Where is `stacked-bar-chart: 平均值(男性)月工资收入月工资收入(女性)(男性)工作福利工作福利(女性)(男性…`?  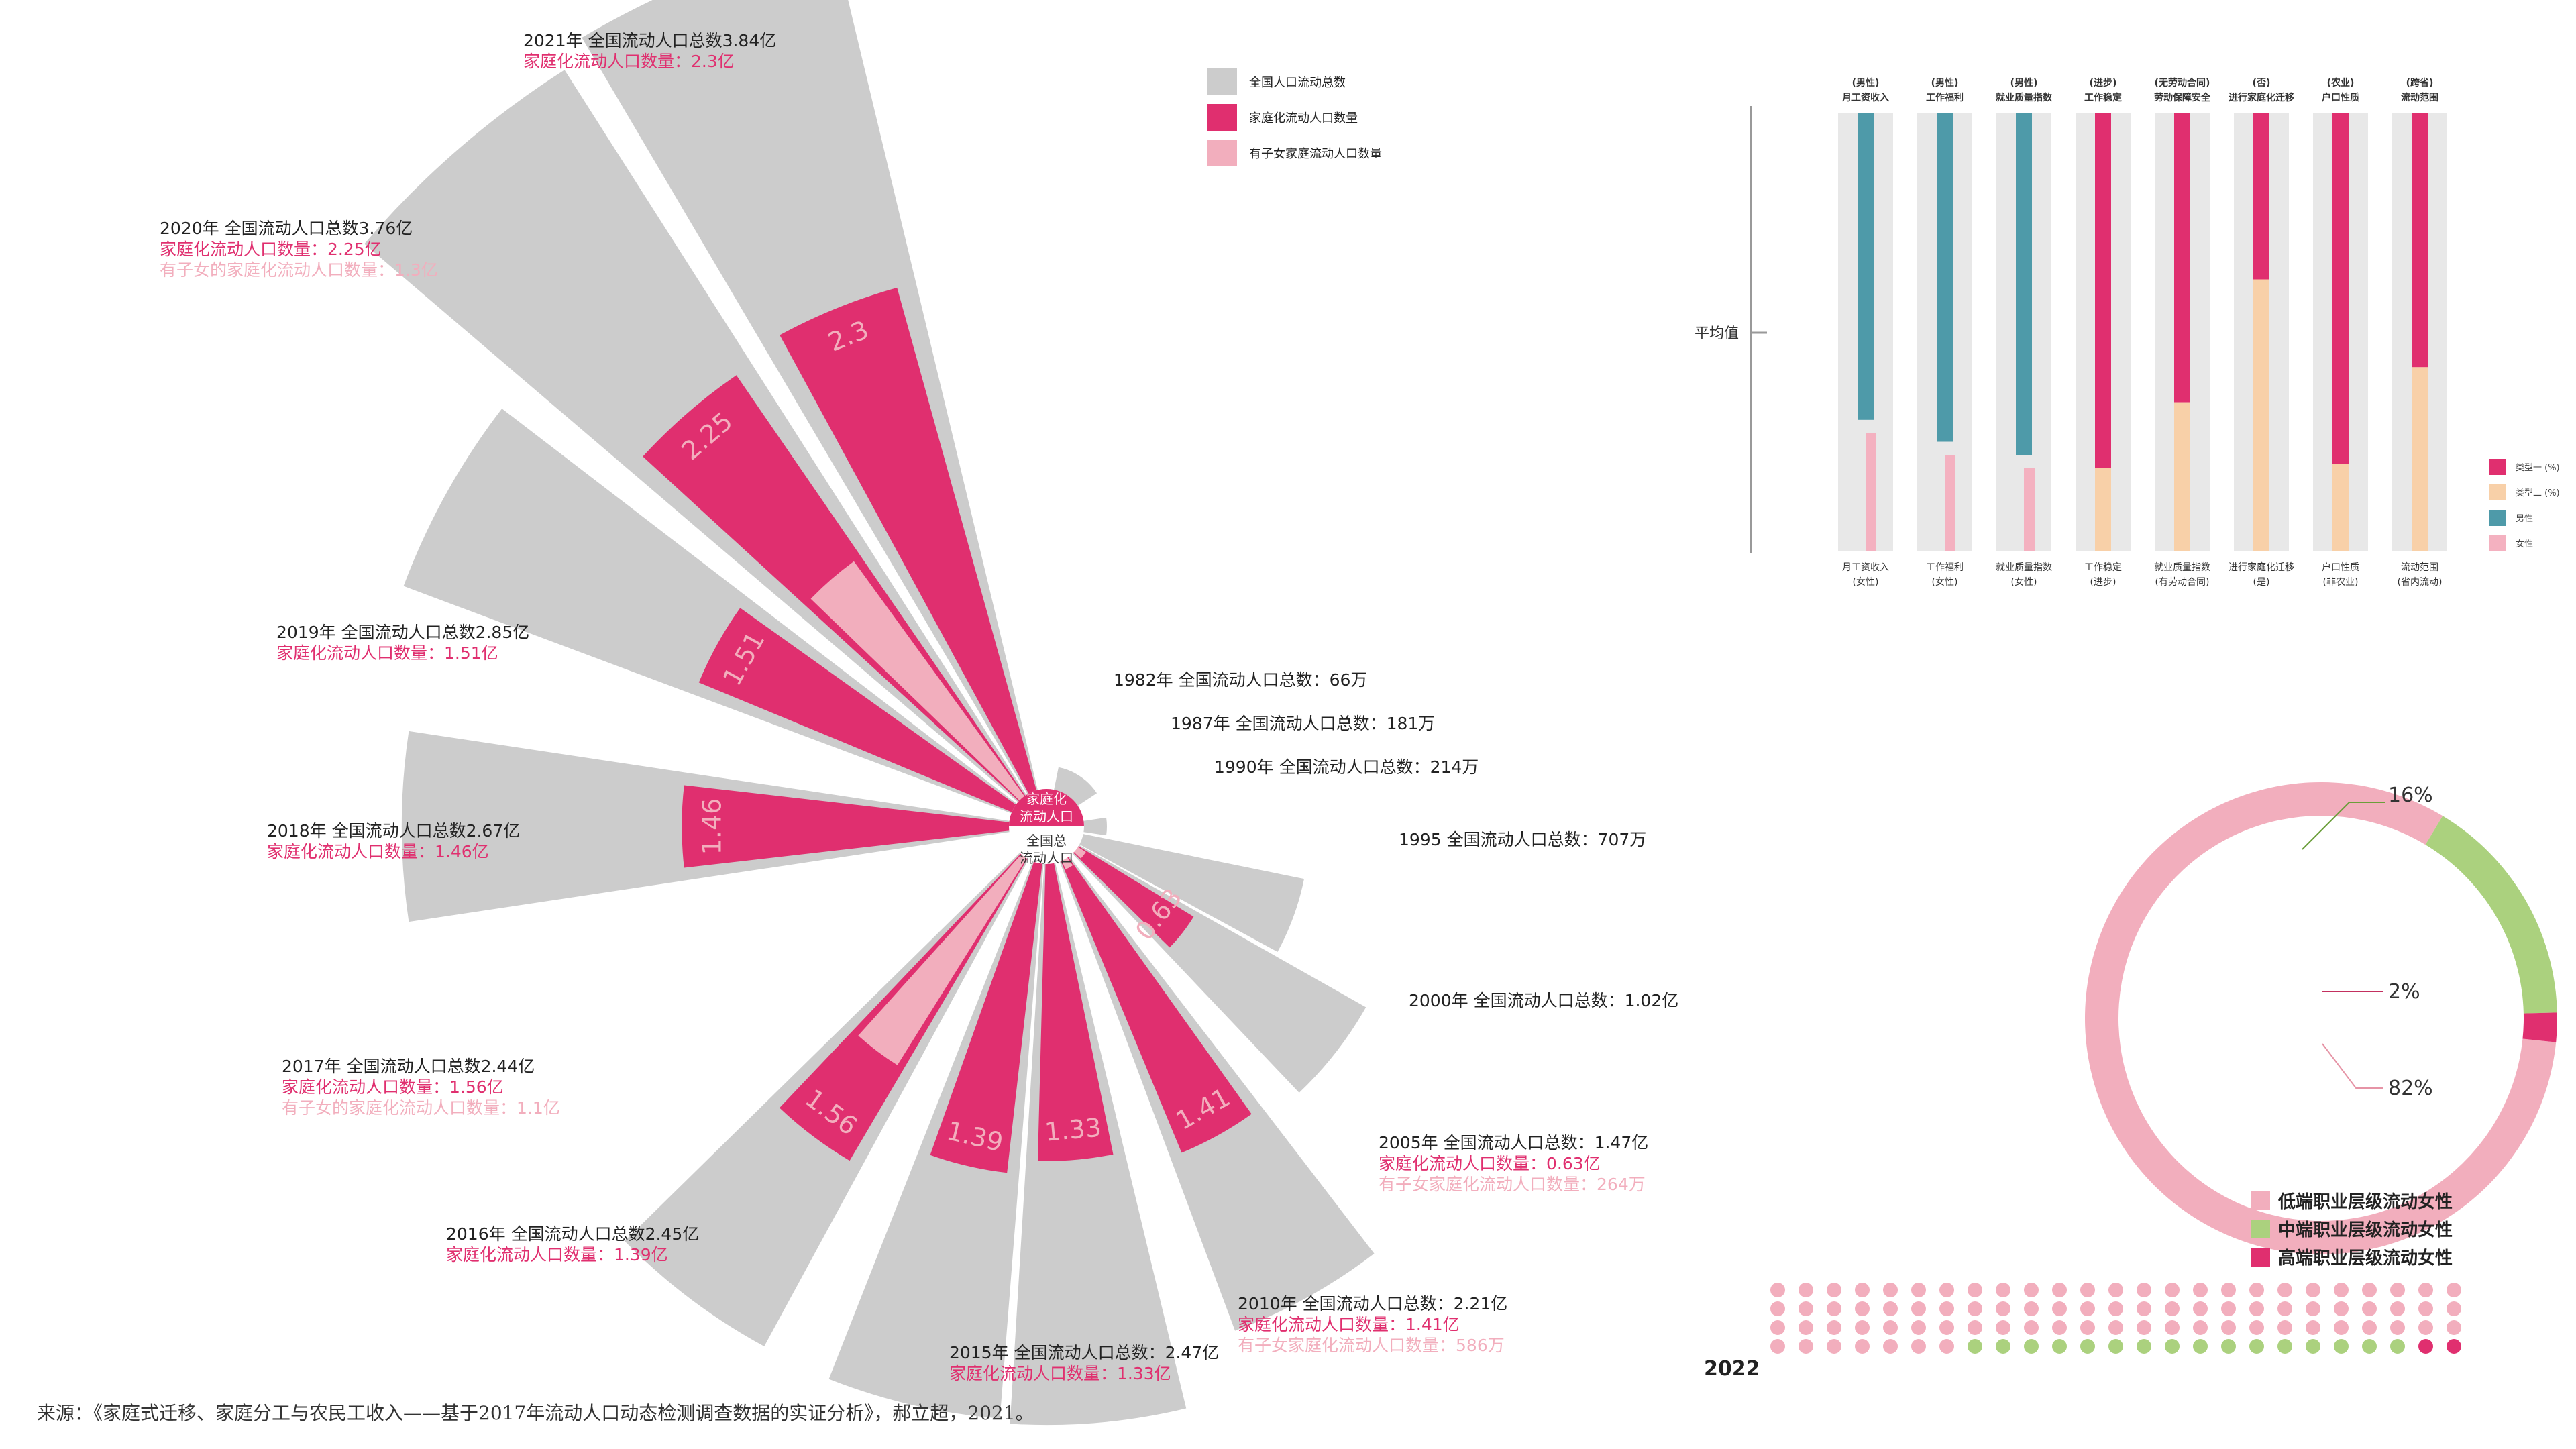
stacked-bar-chart: 平均值(男性)月工资收入月工资收入(女性)(男性)工作福利工作福利(女性)(男性… is located at coordinates (2127, 332).